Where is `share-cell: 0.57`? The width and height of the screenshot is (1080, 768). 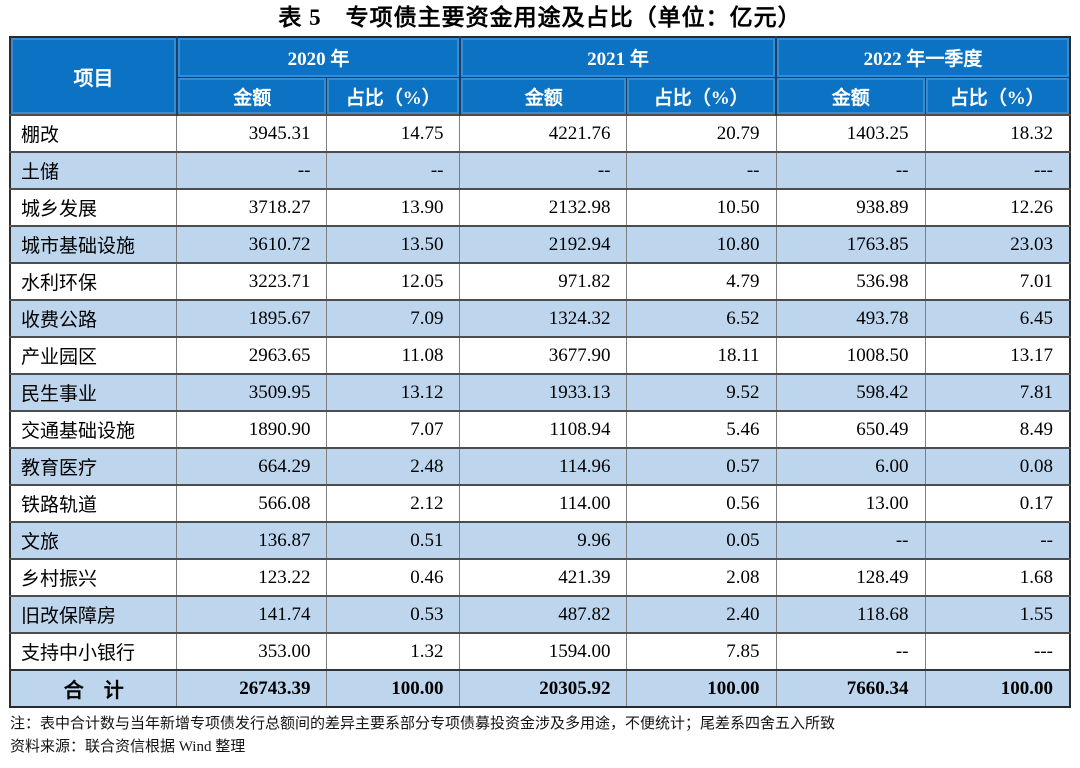 share-cell: 0.57 is located at coordinates (701, 466).